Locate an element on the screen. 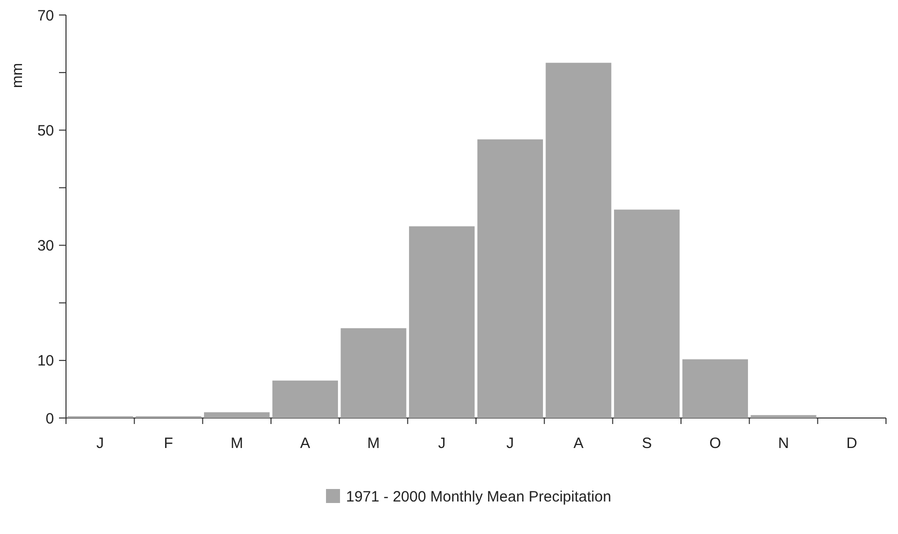 This screenshot has height=534, width=898. y-tick-label: 50 is located at coordinates (45, 131).